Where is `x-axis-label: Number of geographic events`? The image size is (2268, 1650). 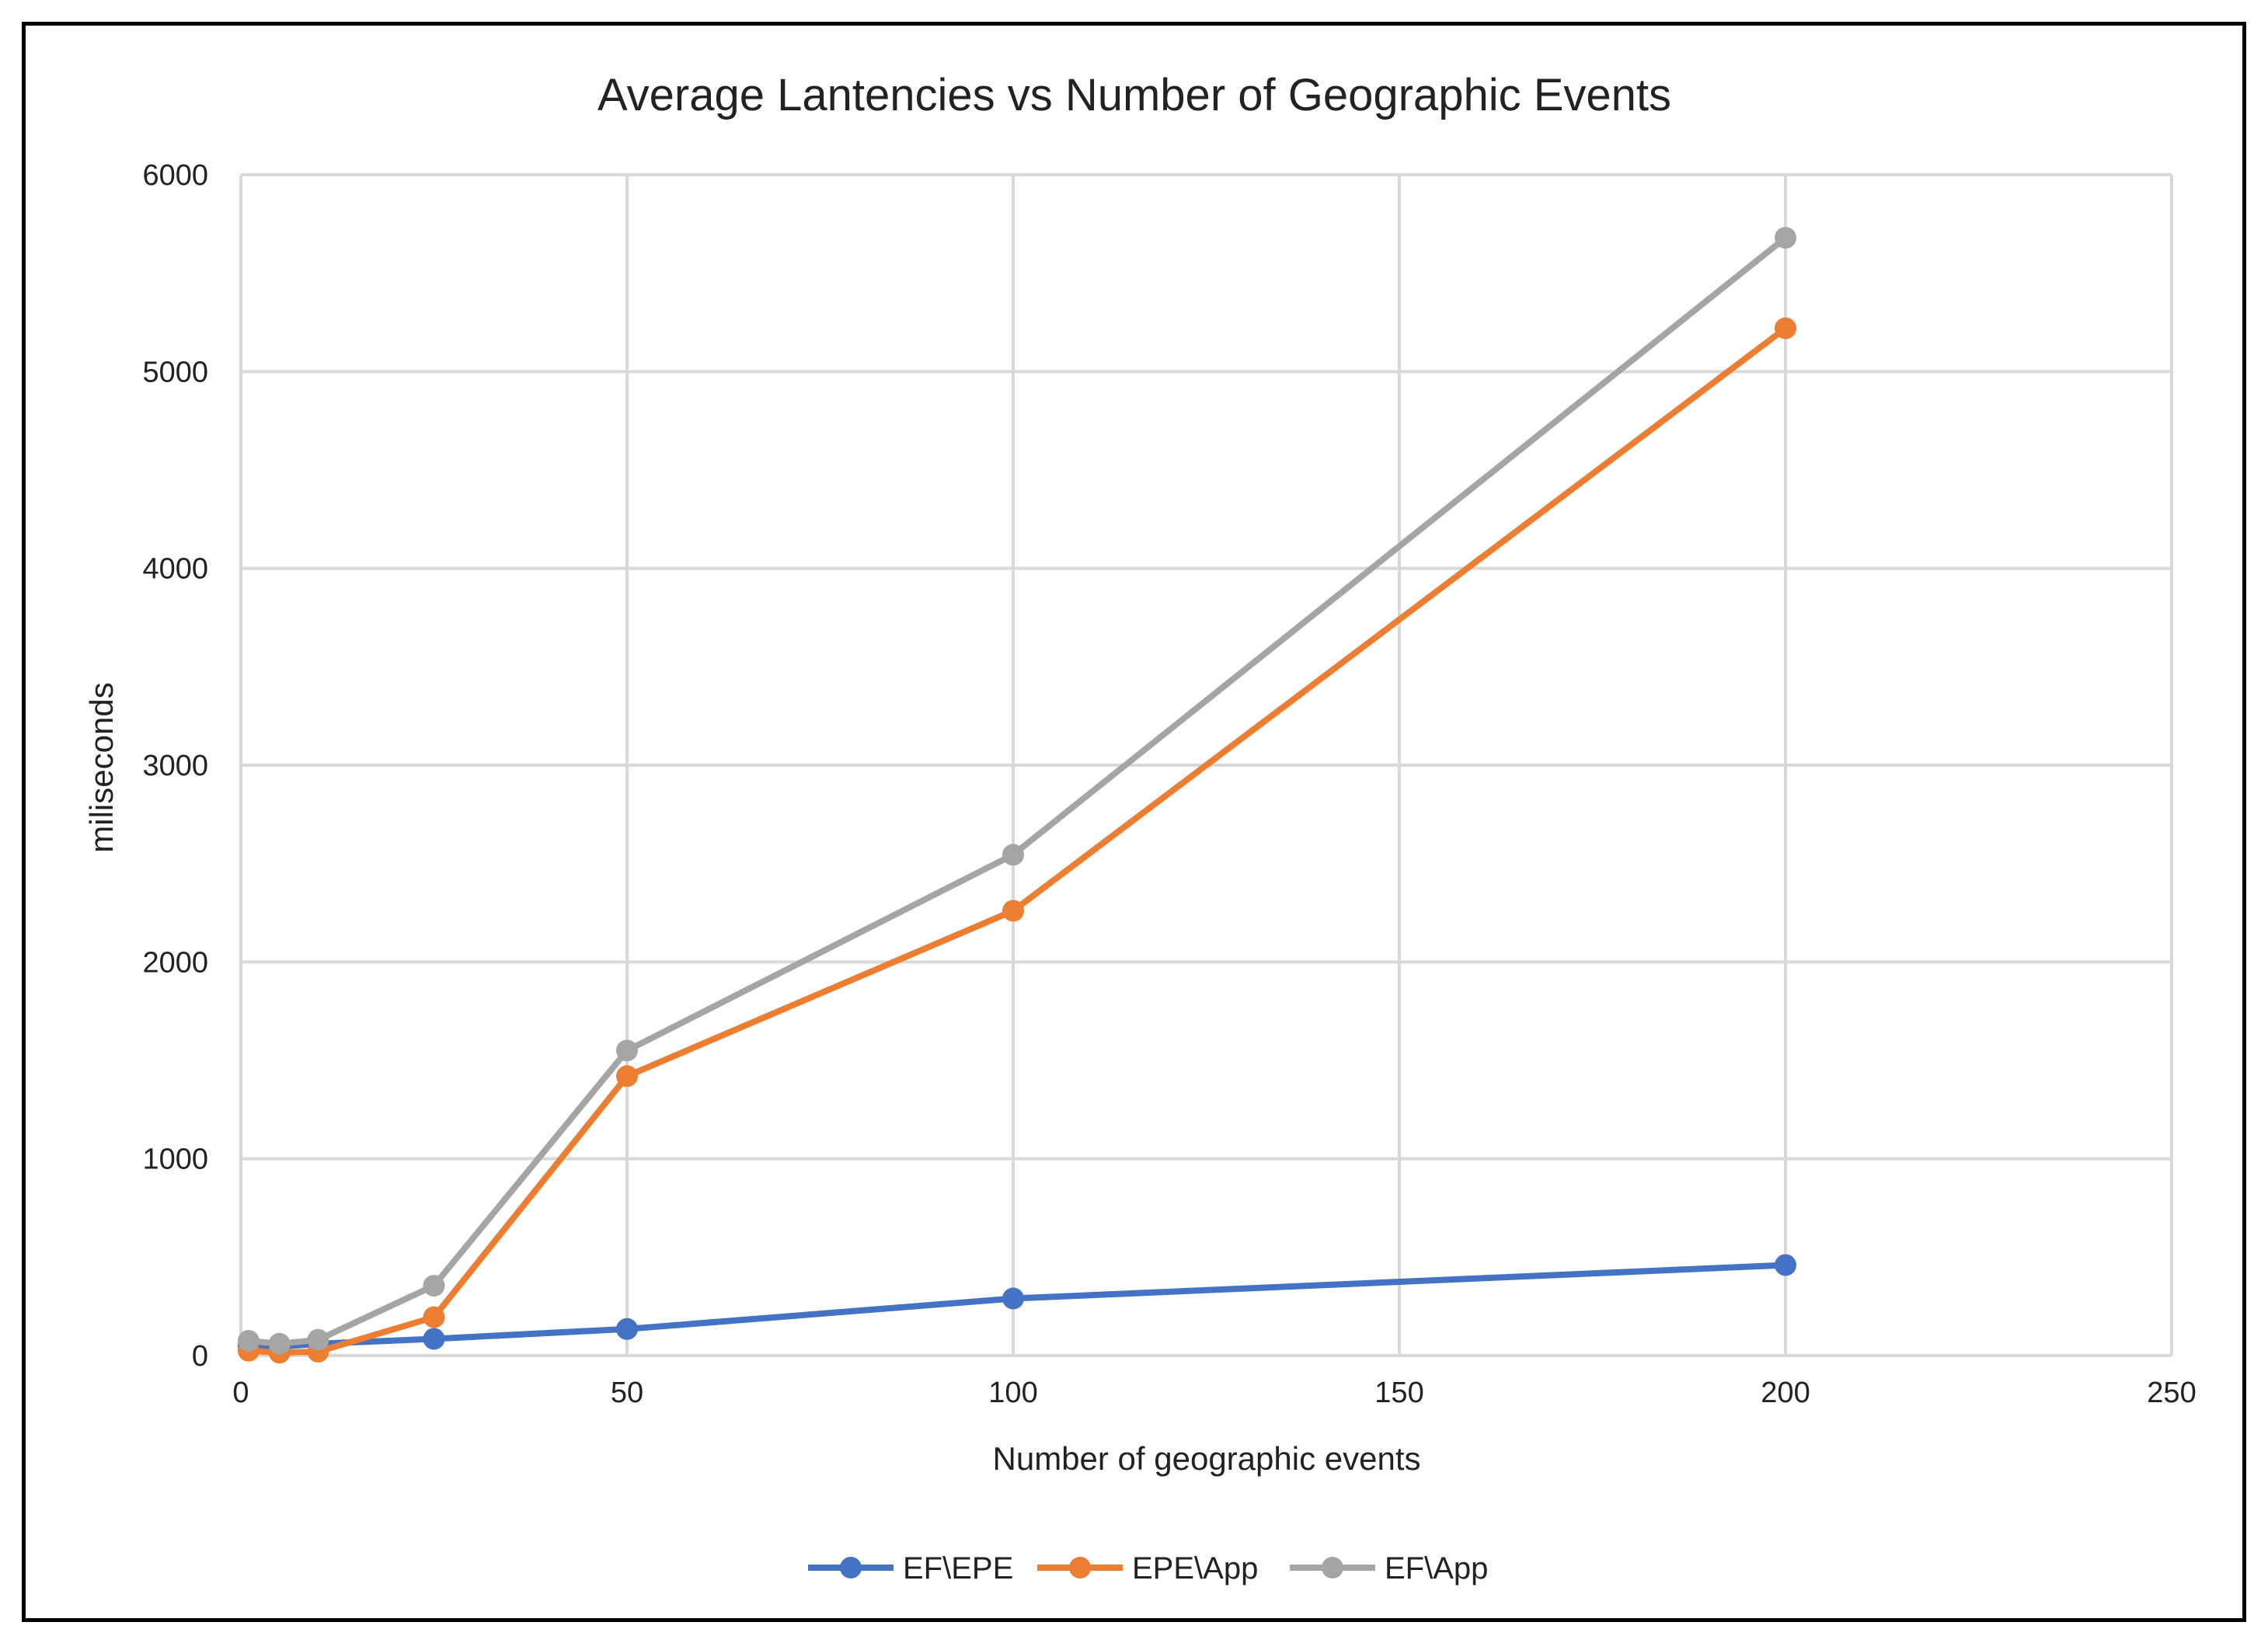
x-axis-label: Number of geographic events is located at coordinates (1207, 1458).